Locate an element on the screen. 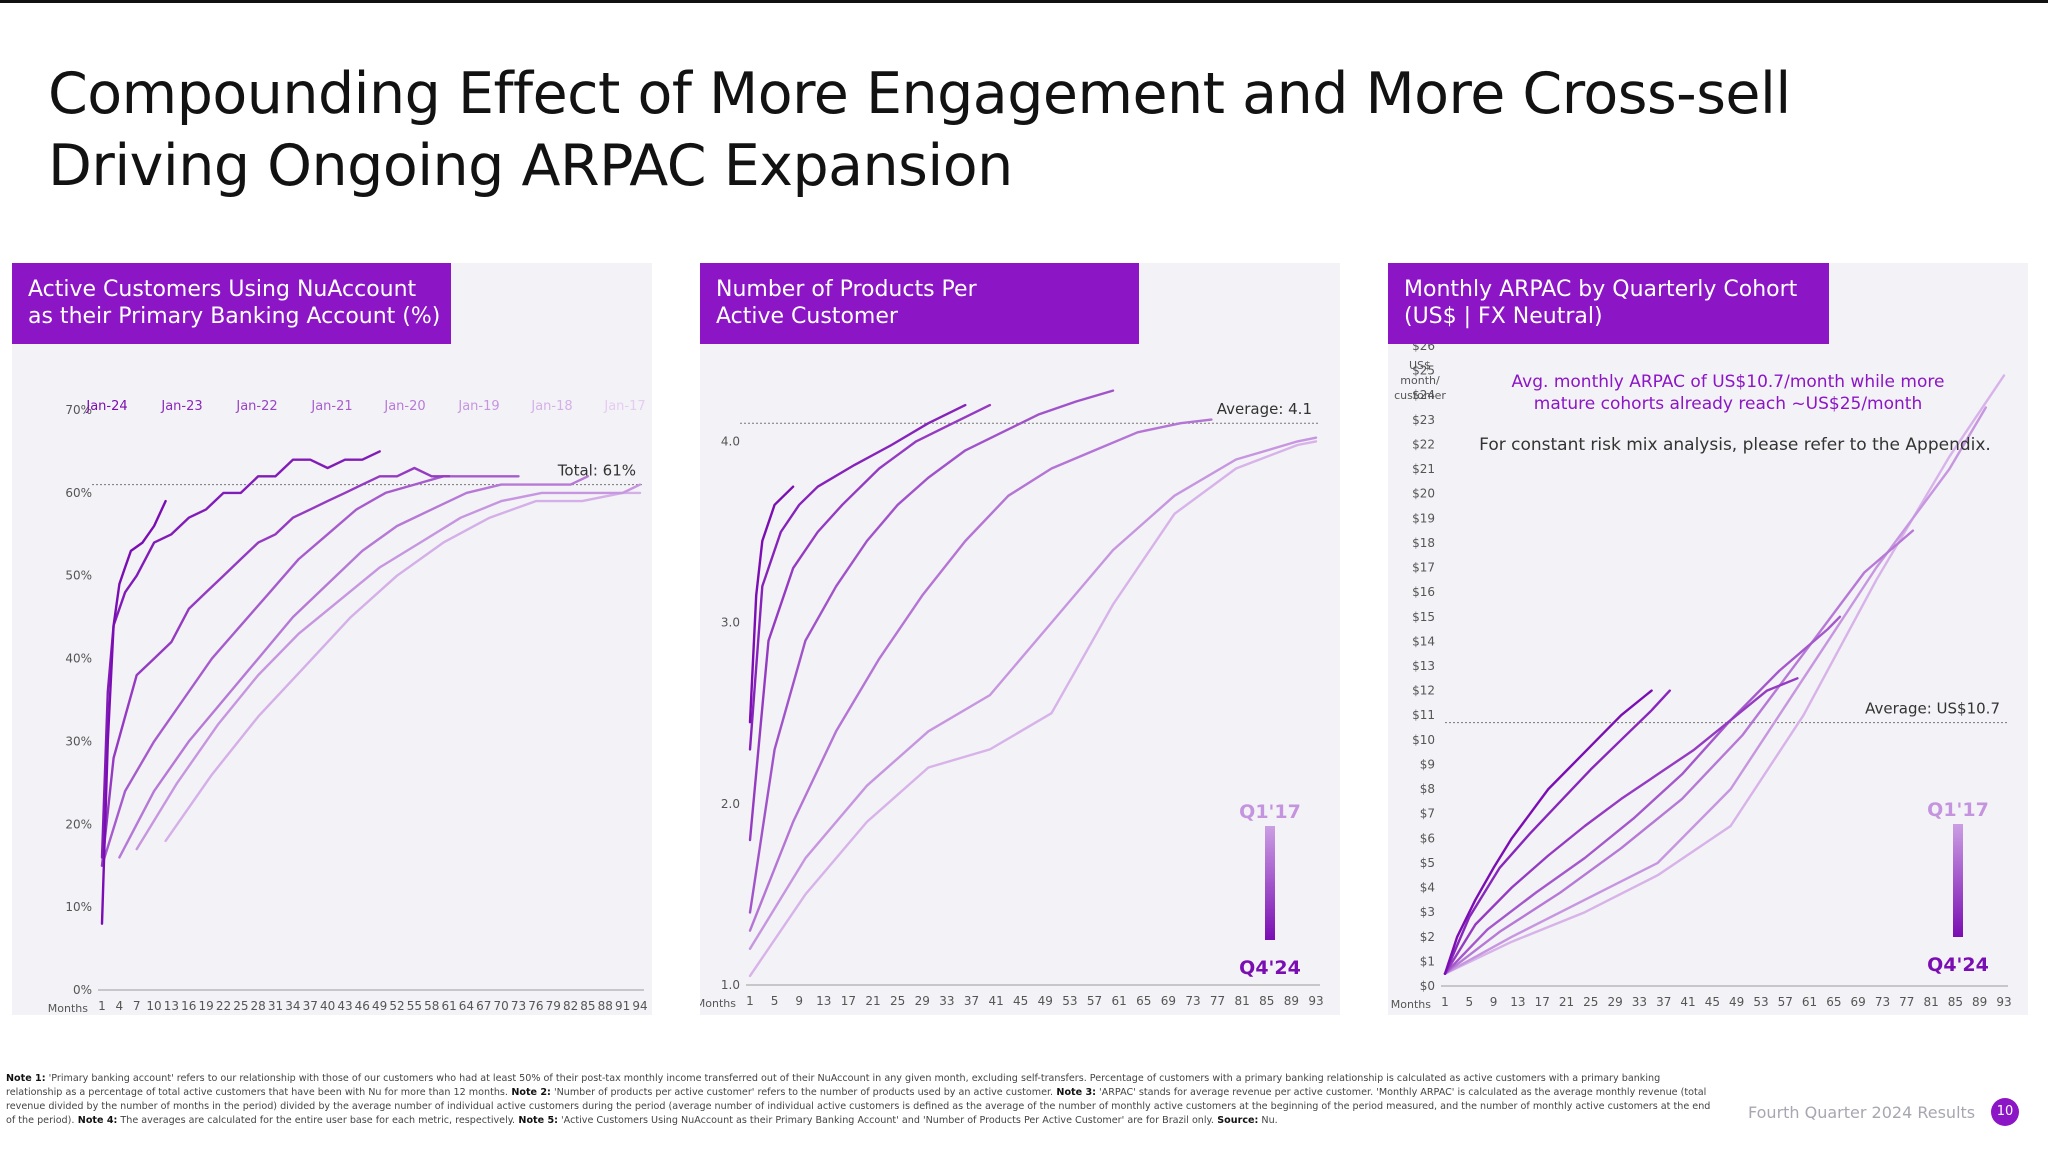 This screenshot has width=2048, height=1155. x-tick-label: 73 is located at coordinates (518, 1006).